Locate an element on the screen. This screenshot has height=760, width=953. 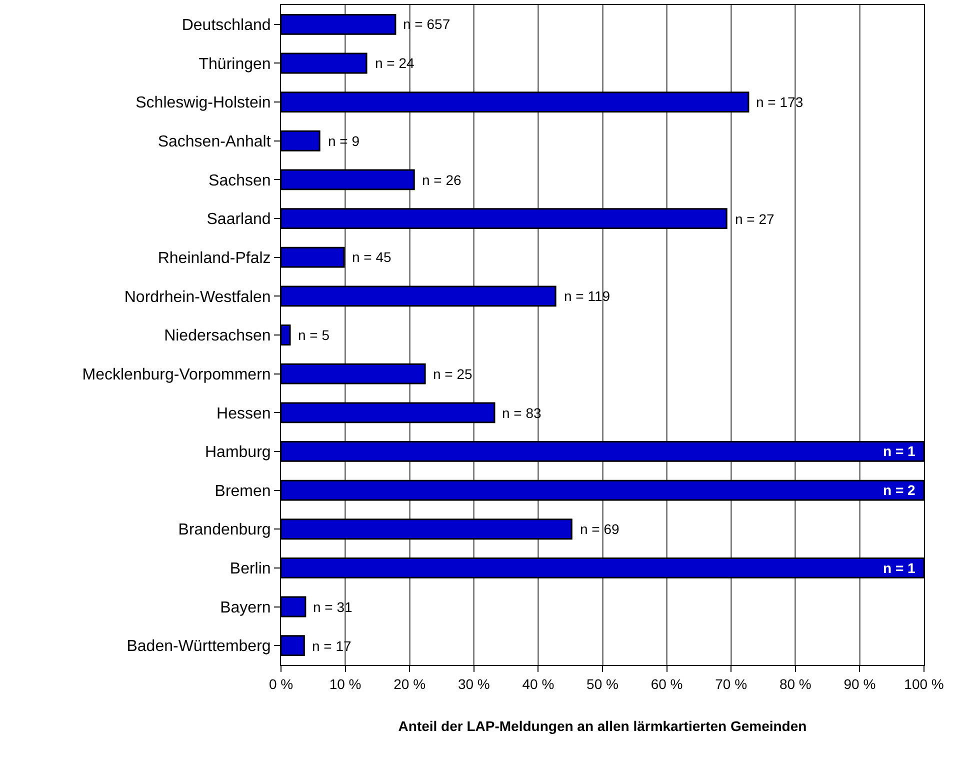
x-tick-label: 60 % is located at coordinates (666, 684).